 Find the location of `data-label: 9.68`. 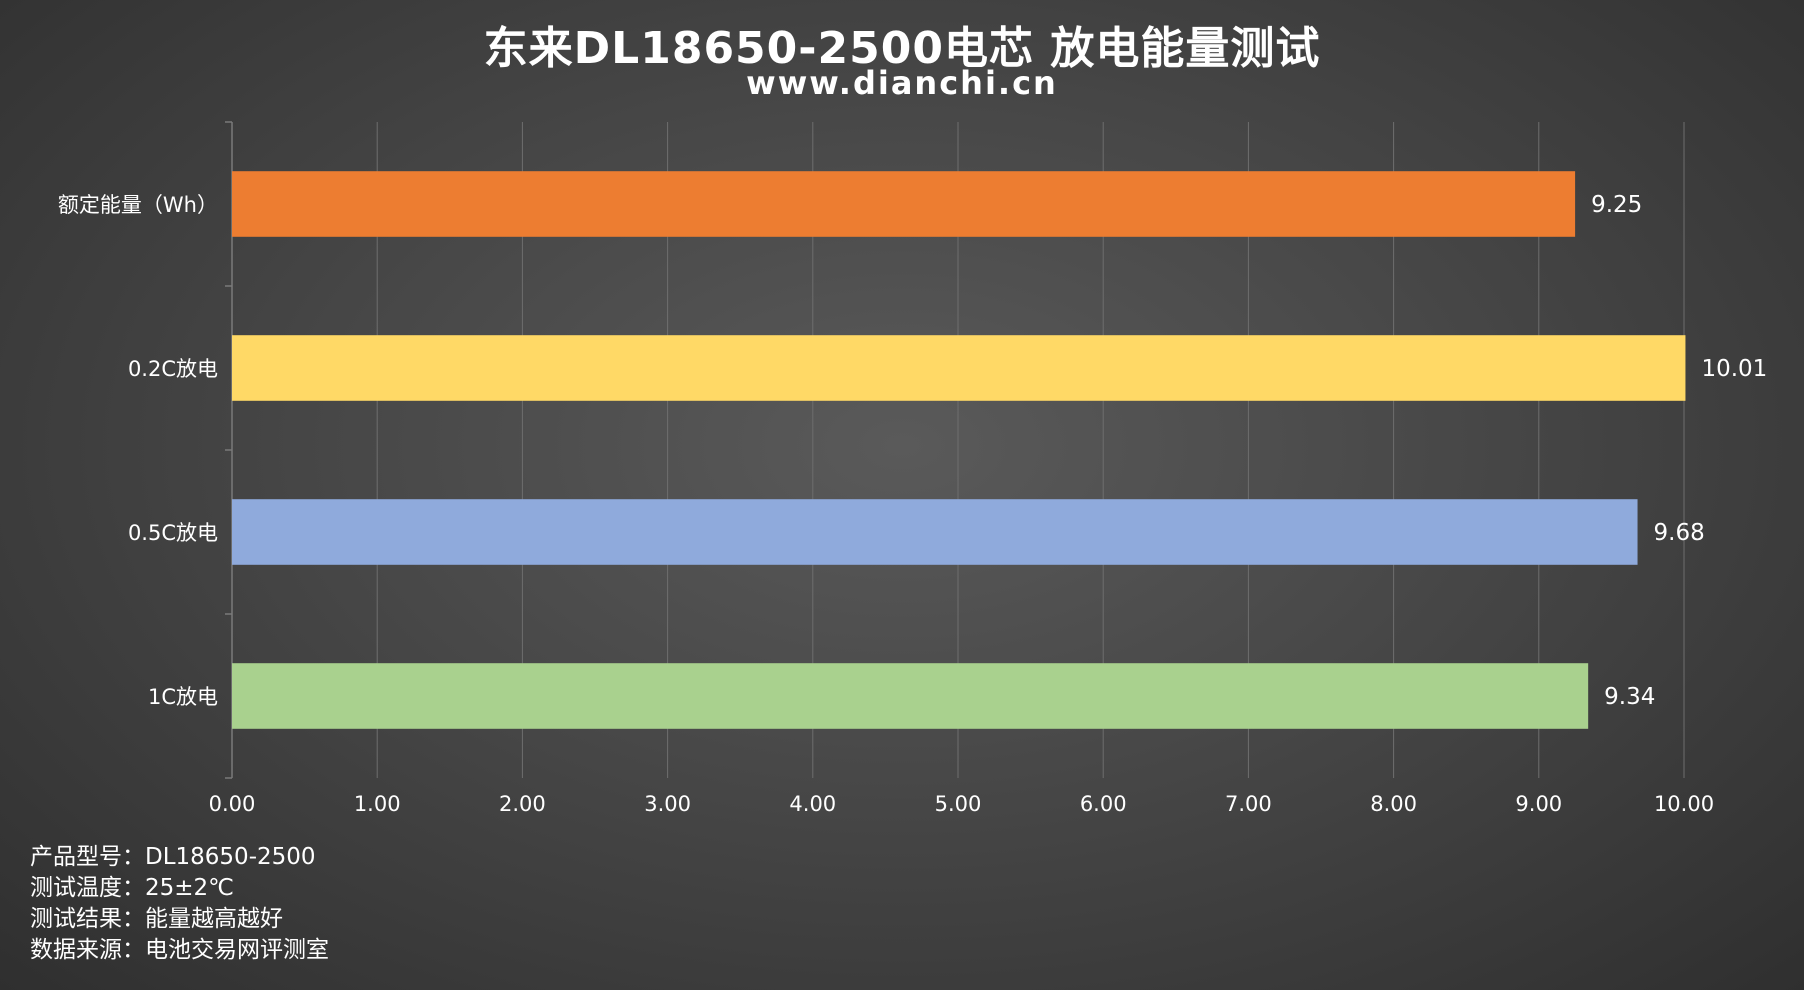

data-label: 9.68 is located at coordinates (1679, 533).